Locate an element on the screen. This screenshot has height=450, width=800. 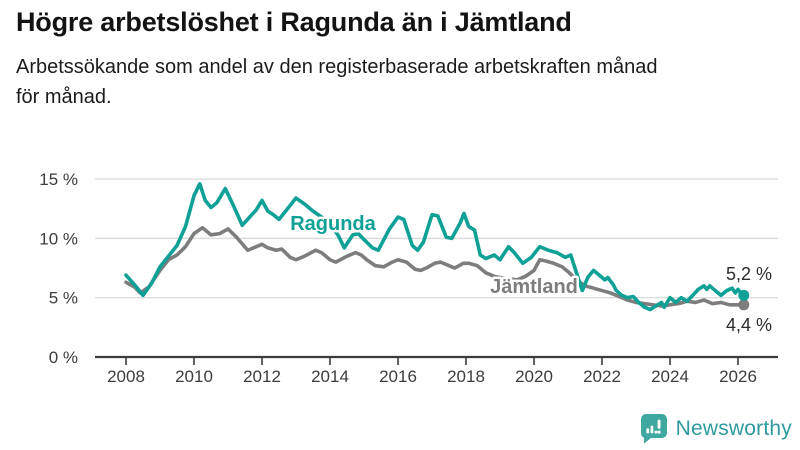
x-axis-tick-label: 2008 is located at coordinates (126, 376).